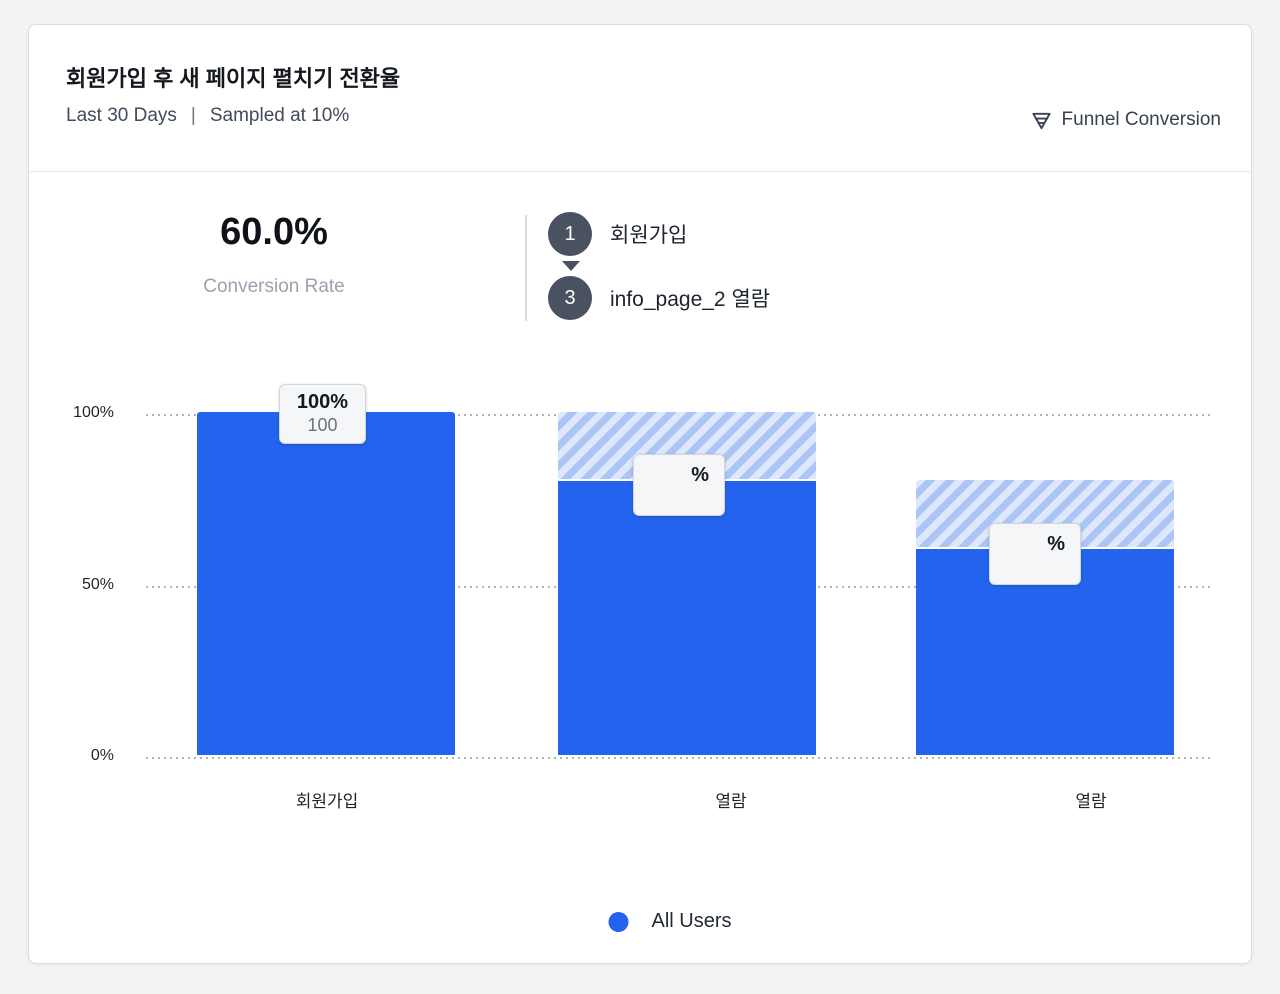  Describe the element at coordinates (233, 78) in the screenshot. I see `page-title: 회원가입 후 새 페이지 펼치기 전환율` at that location.